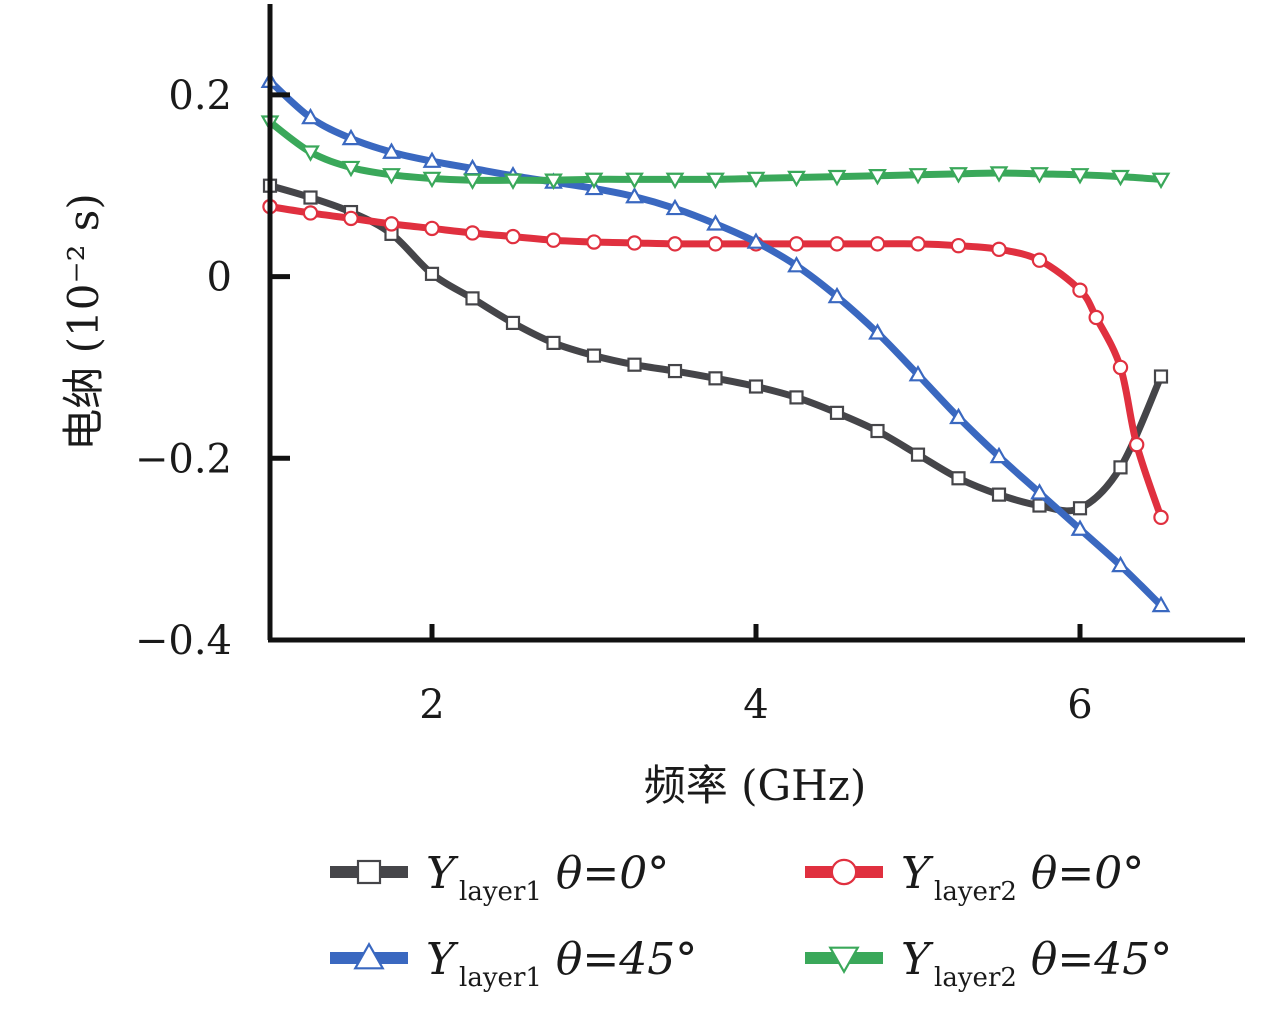 This screenshot has height=1014, width=1280. Describe the element at coordinates (431, 705) in the screenshot. I see `x-tick-label: 2` at that location.